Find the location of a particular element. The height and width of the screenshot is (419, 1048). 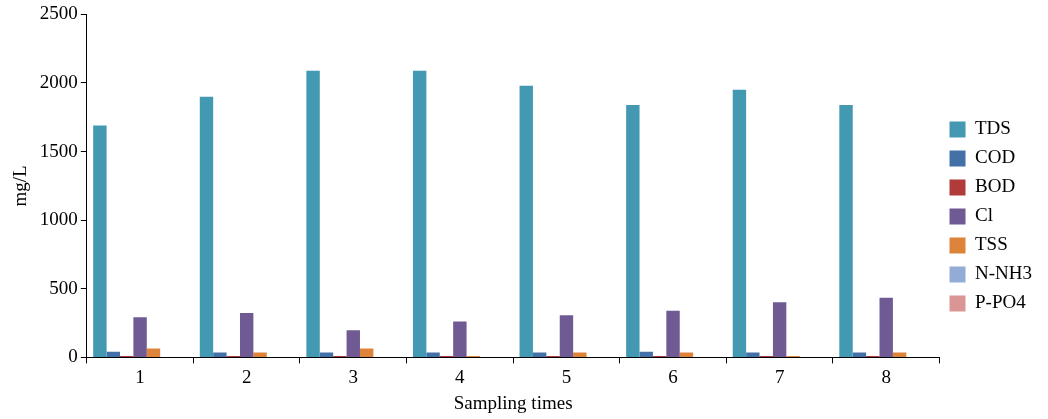

x-axis-title: Sampling times is located at coordinates (513, 402).